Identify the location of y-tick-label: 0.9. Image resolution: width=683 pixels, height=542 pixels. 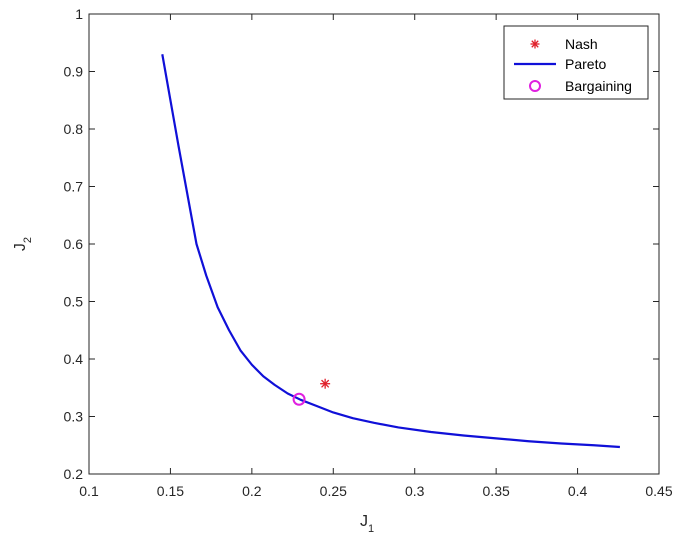
(74, 72).